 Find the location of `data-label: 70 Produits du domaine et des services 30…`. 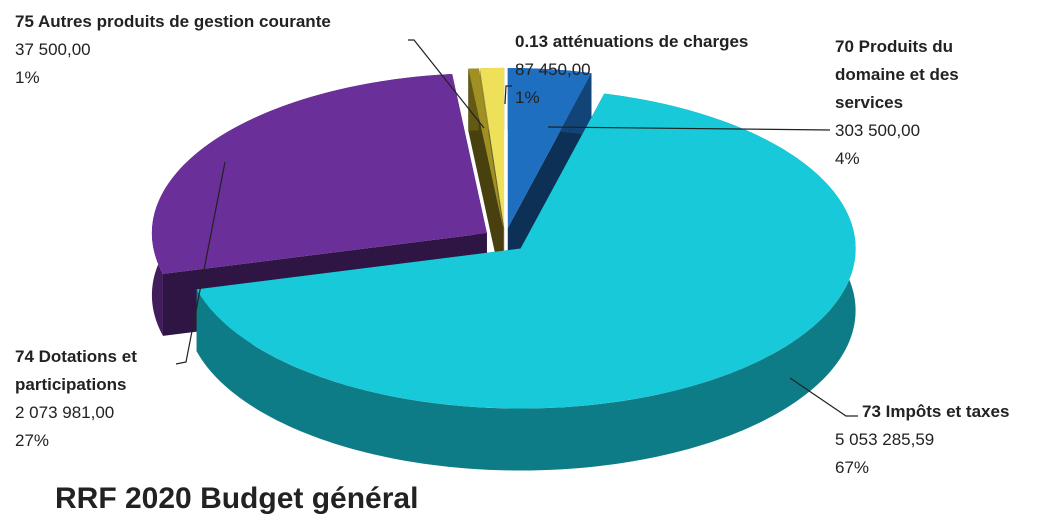

data-label: 70 Produits du domaine et des services 30… is located at coordinates (915, 103).